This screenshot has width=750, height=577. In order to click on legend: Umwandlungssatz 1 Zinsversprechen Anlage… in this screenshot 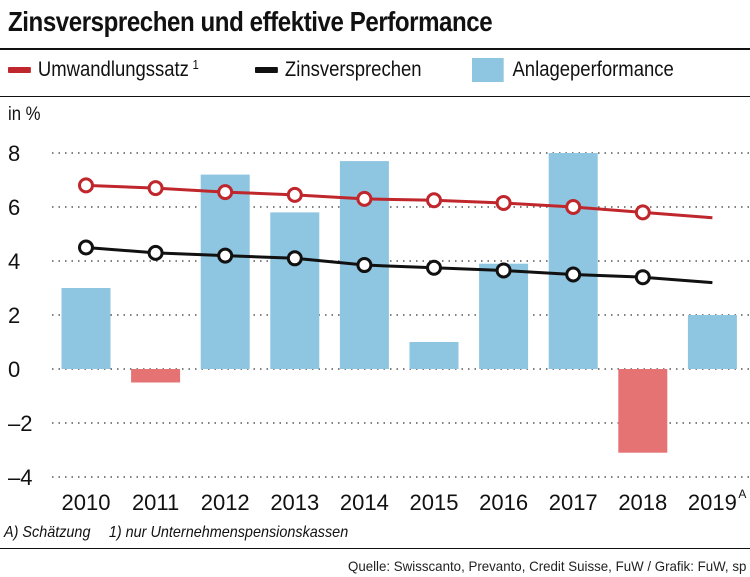, I will do `click(375, 75)`.